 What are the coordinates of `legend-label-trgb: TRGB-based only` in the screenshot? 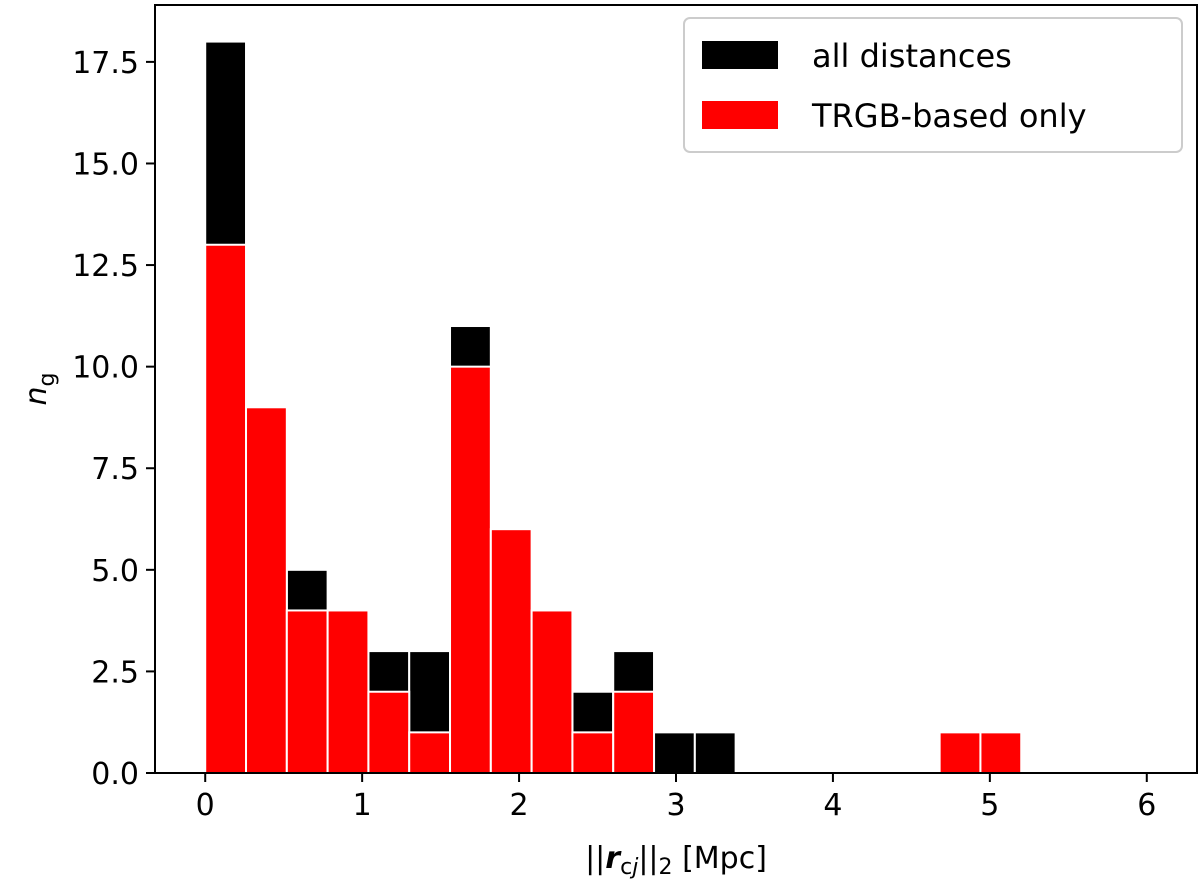 It's located at (949, 116).